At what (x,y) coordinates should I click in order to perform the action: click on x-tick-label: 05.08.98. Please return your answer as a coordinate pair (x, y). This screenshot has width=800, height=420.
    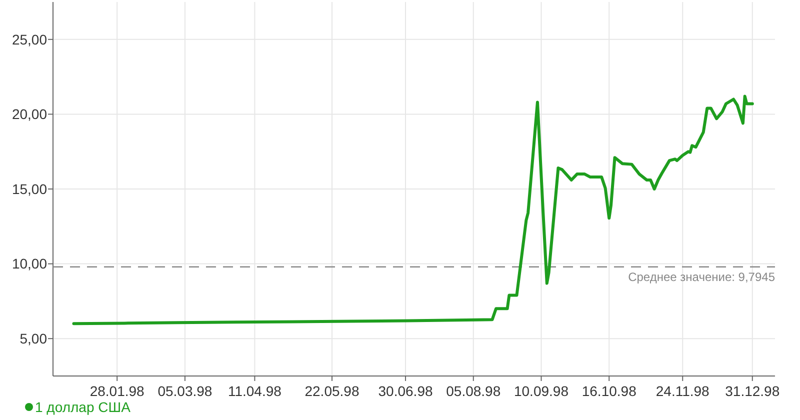
    Looking at the image, I should click on (473, 391).